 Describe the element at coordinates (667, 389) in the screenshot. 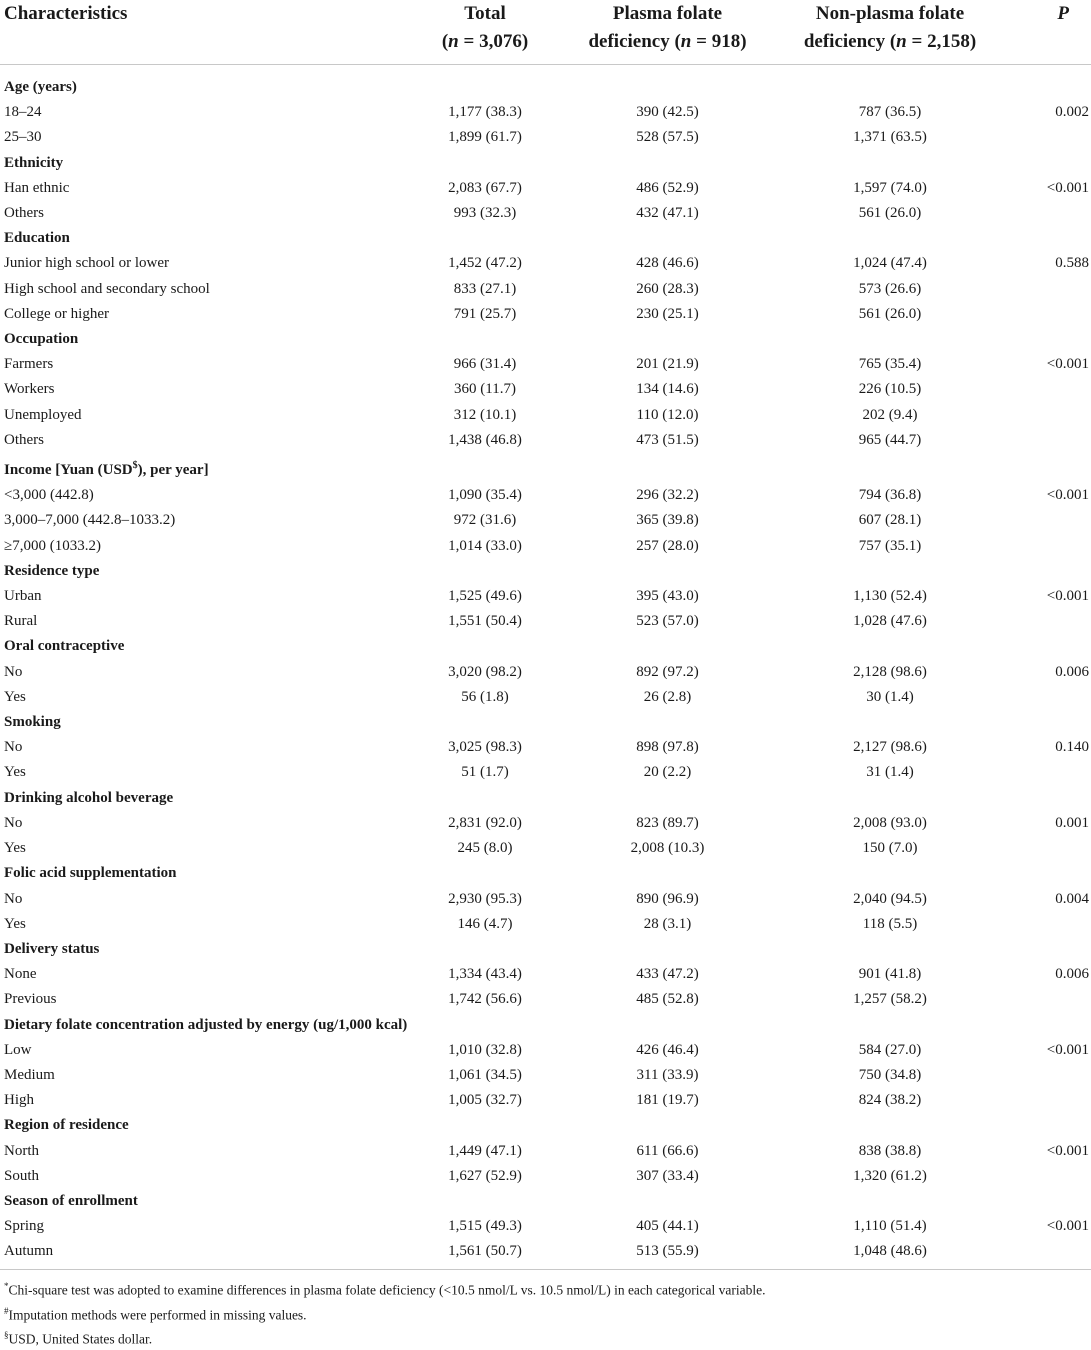

I see `cell-plasma-deficiency: 134 (14.6)` at that location.